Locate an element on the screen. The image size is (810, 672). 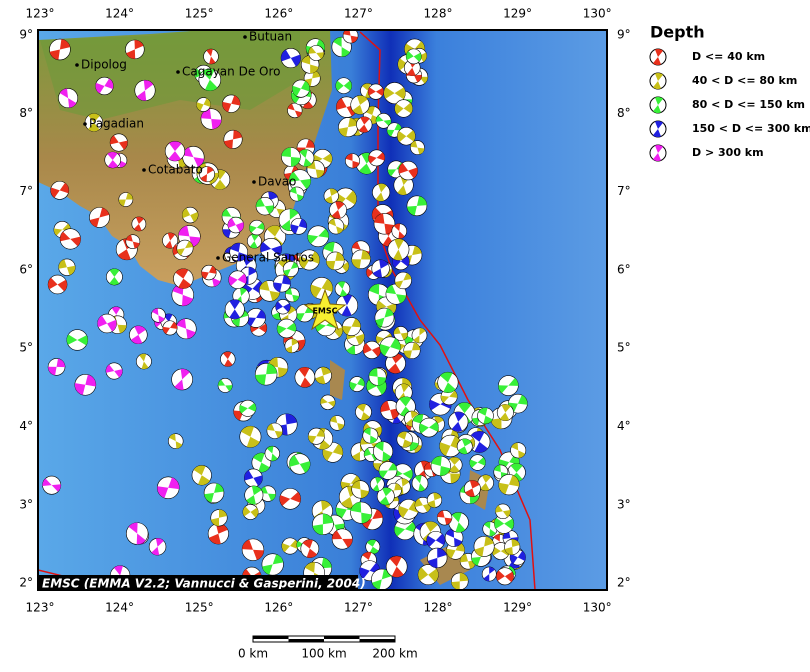
scale-bar is located at coordinates (324, 639).